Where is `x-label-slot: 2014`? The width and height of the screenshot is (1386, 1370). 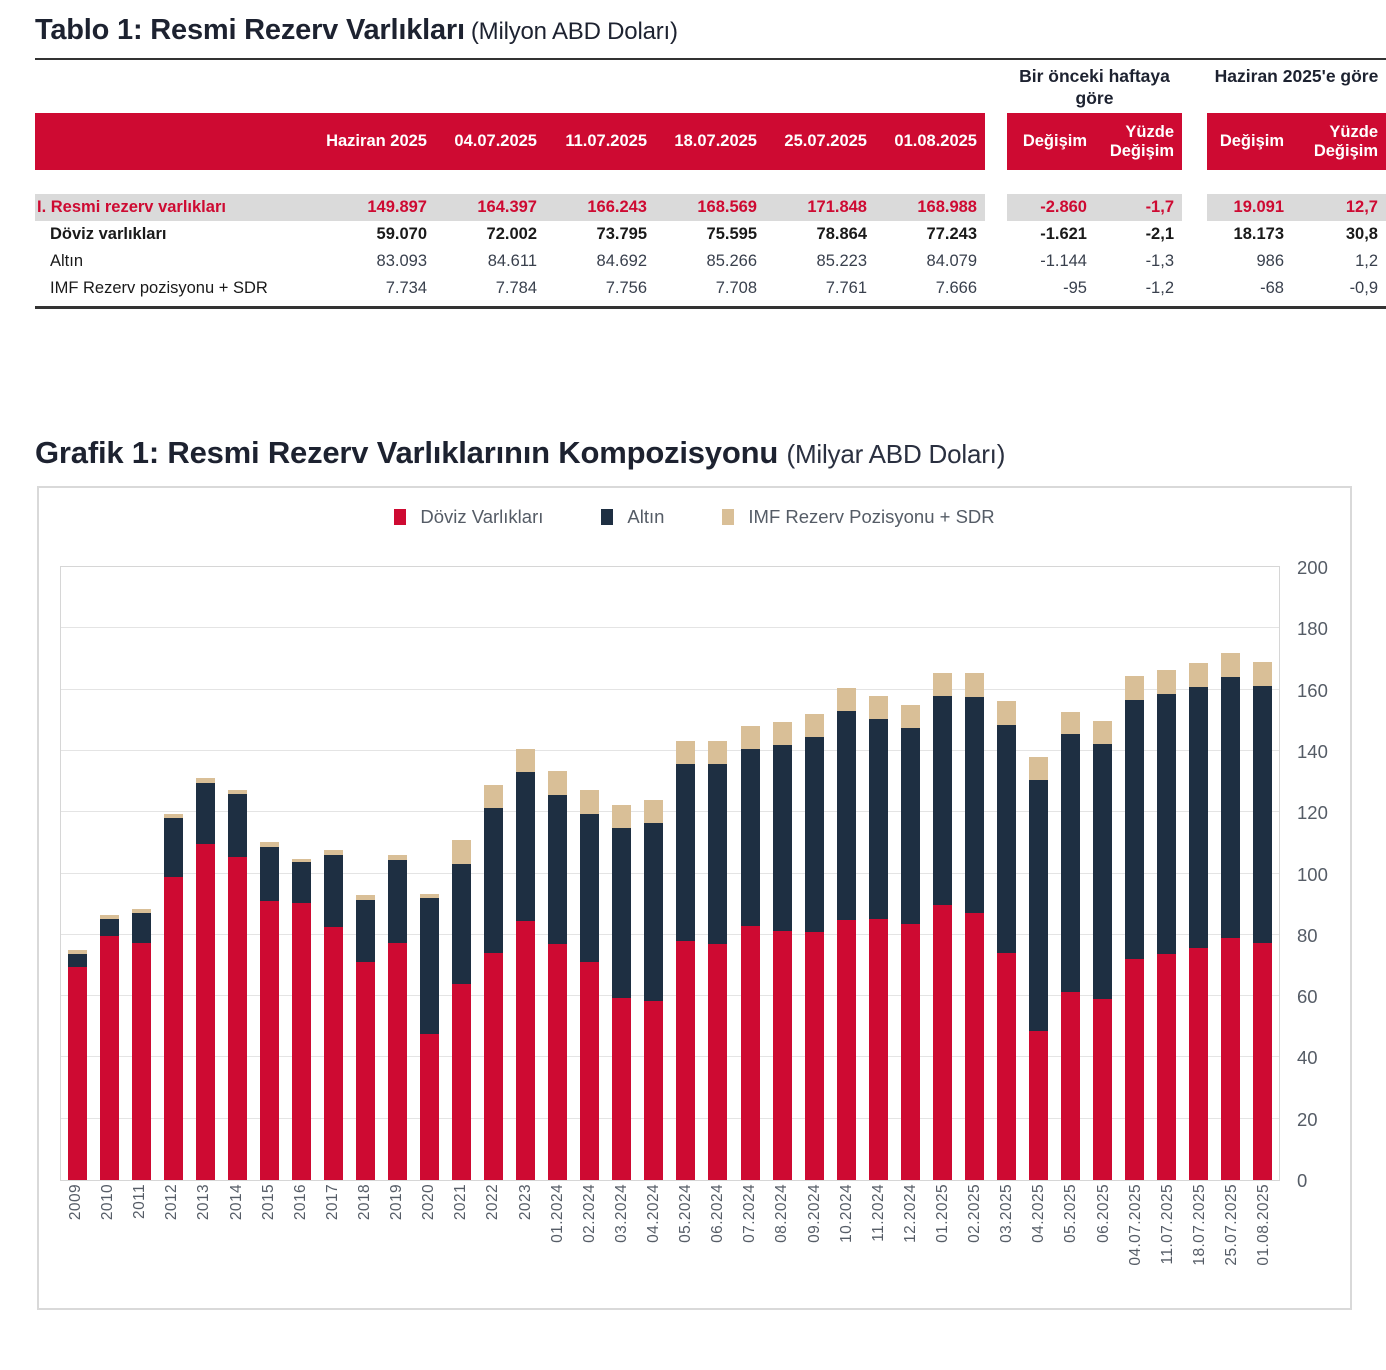
x-label-slot: 2014 is located at coordinates (237, 1245).